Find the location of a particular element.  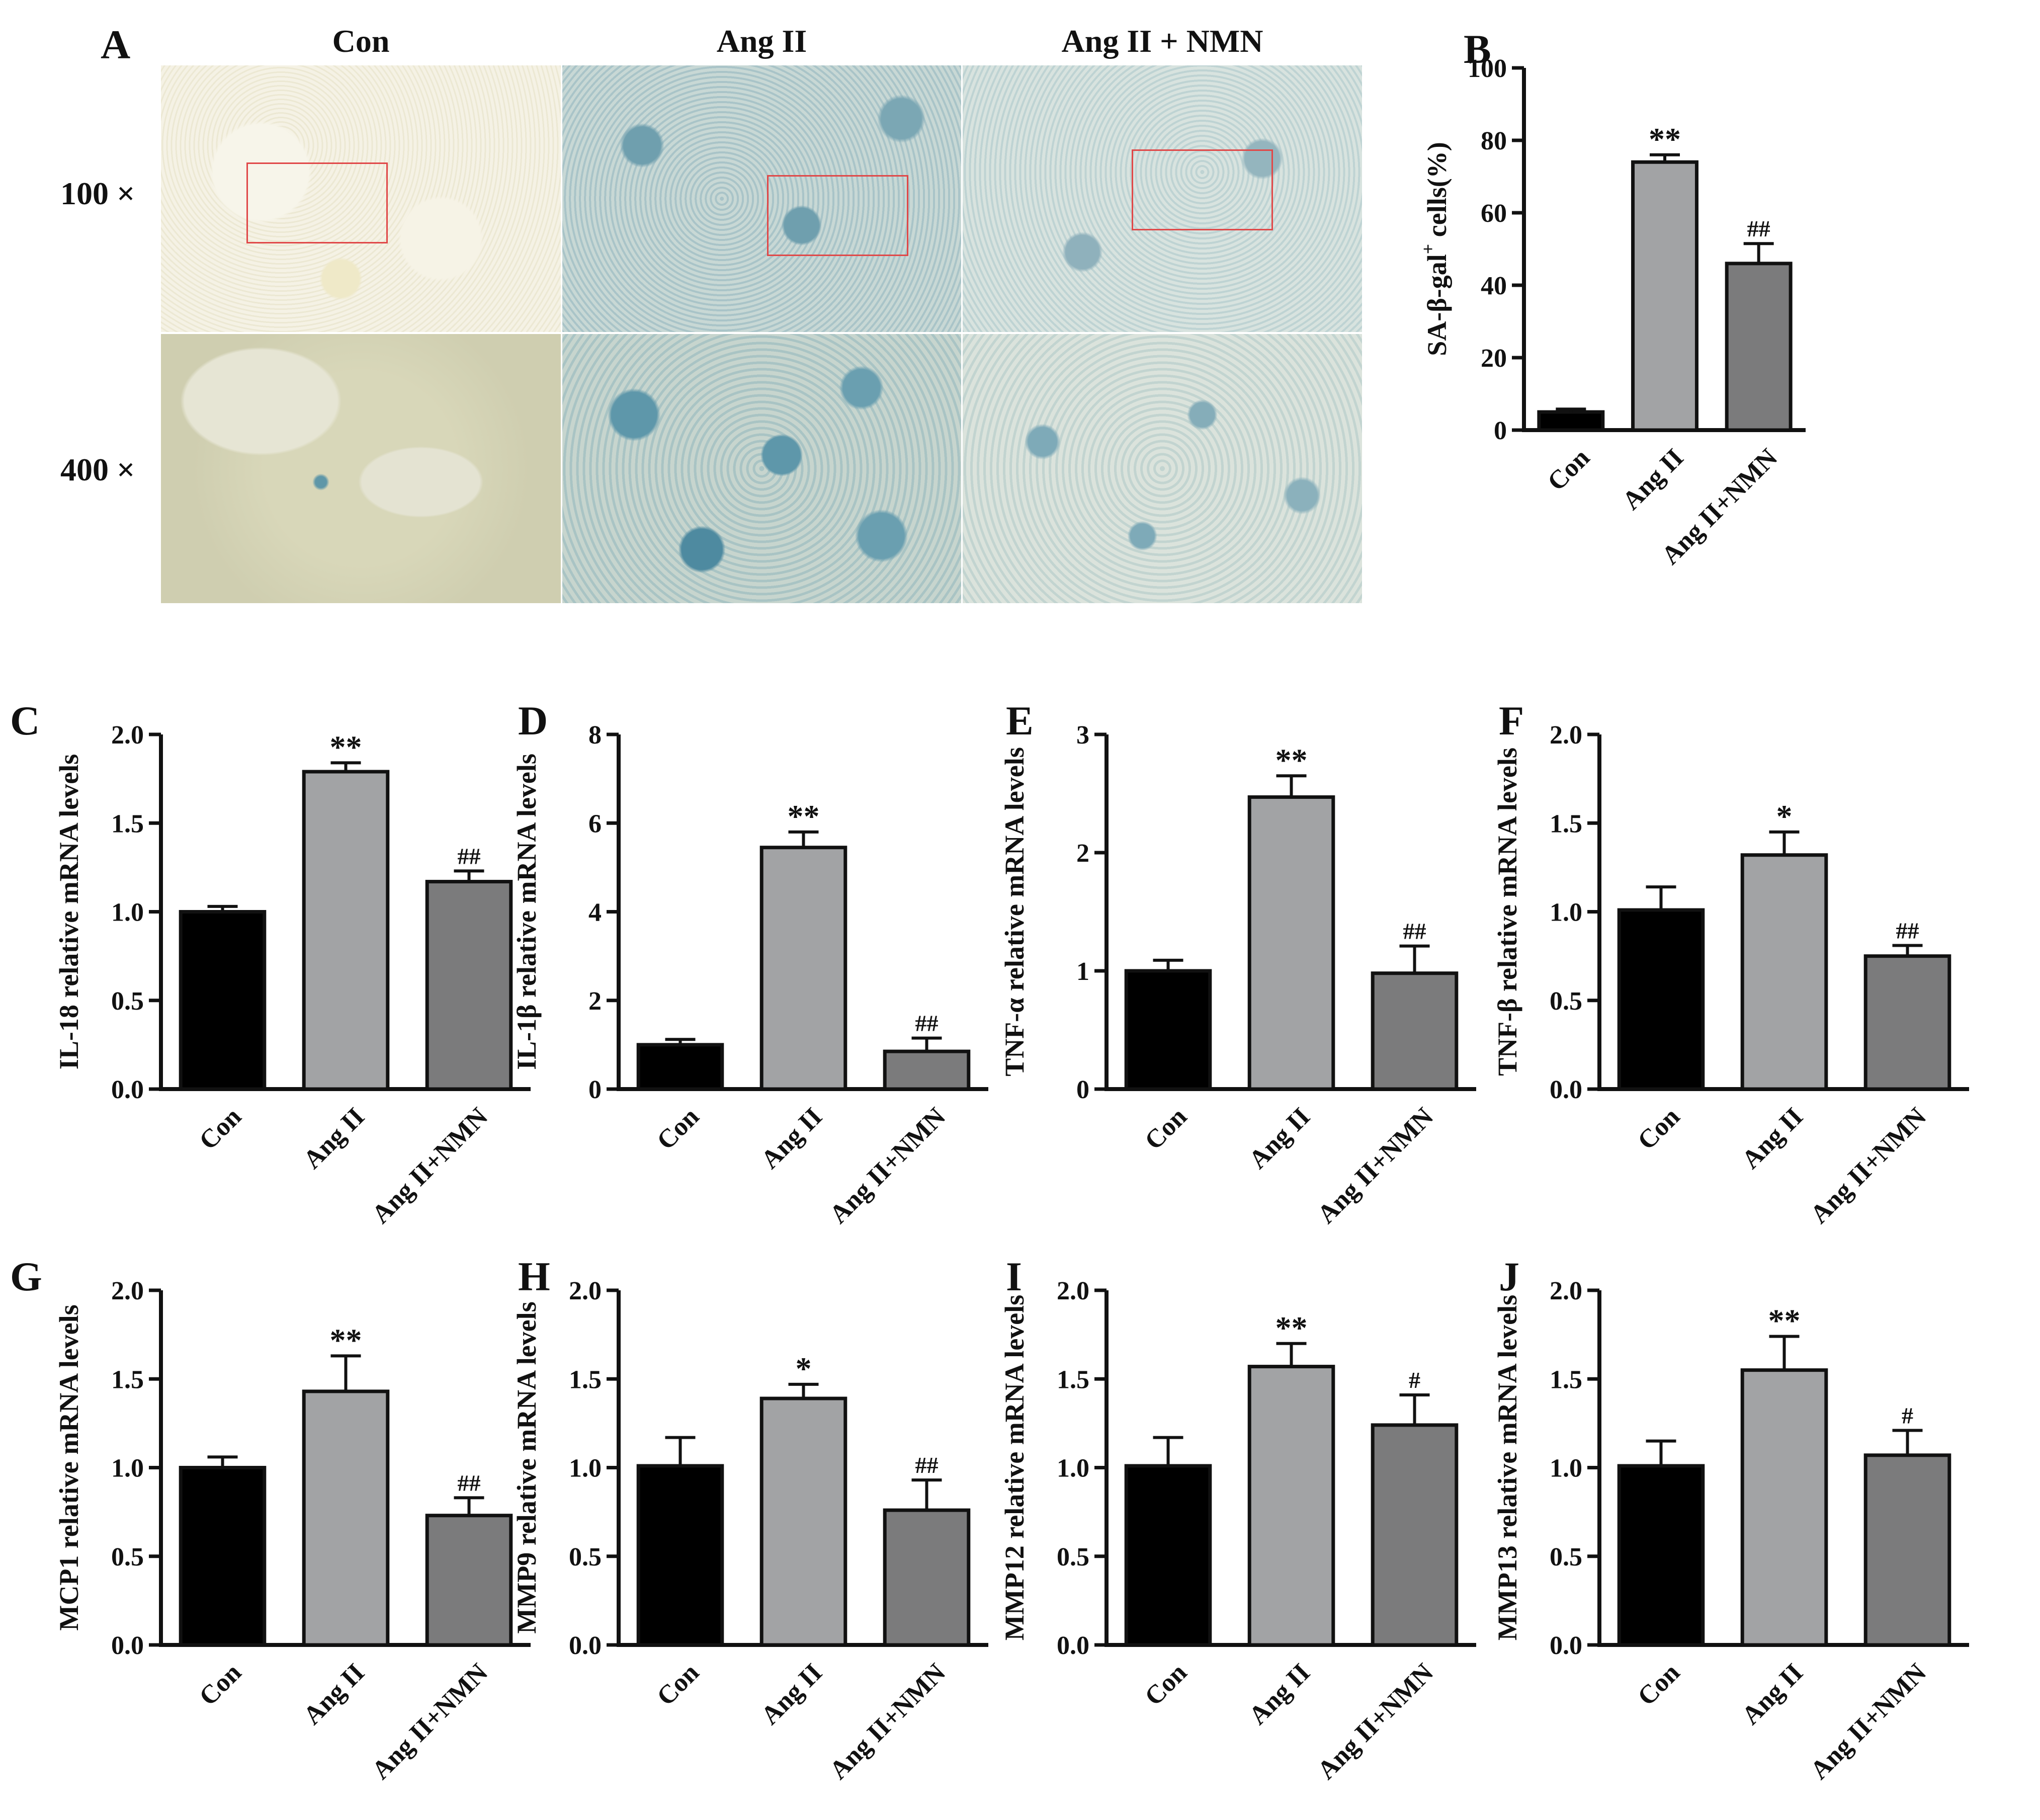

y-tick-label-c: 2.0 is located at coordinates (127, 736).